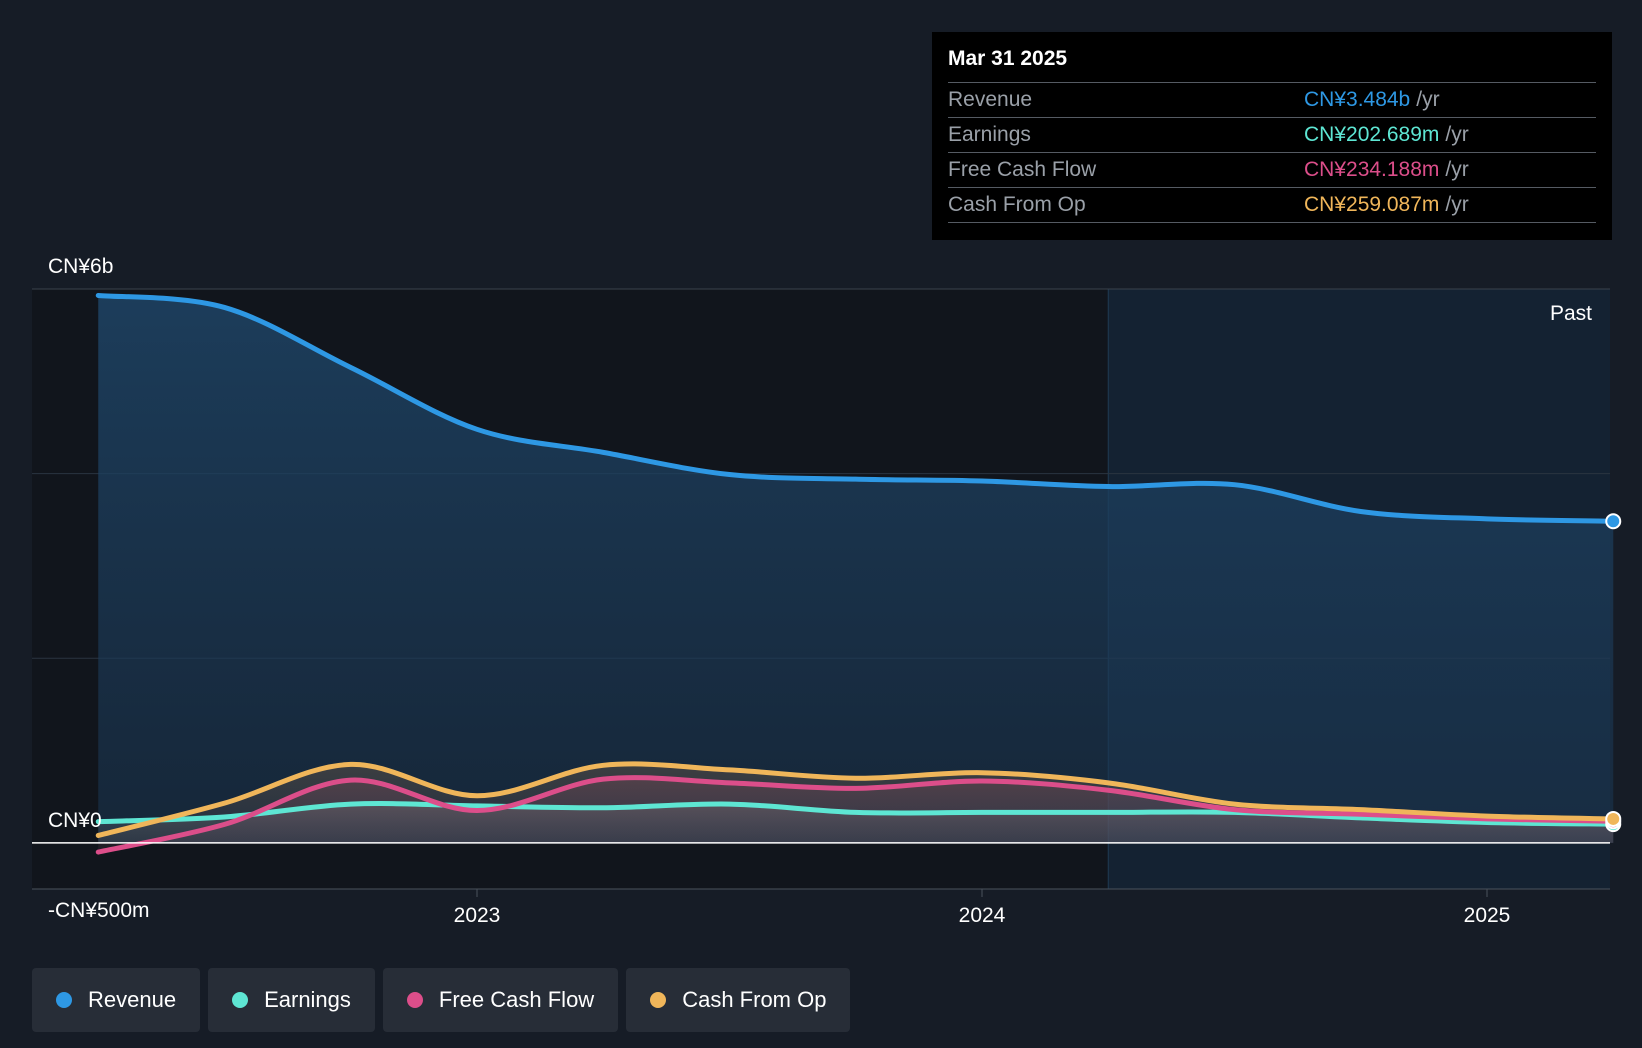  What do you see at coordinates (1613, 818) in the screenshot?
I see `cash-from-op-endpoint` at bounding box center [1613, 818].